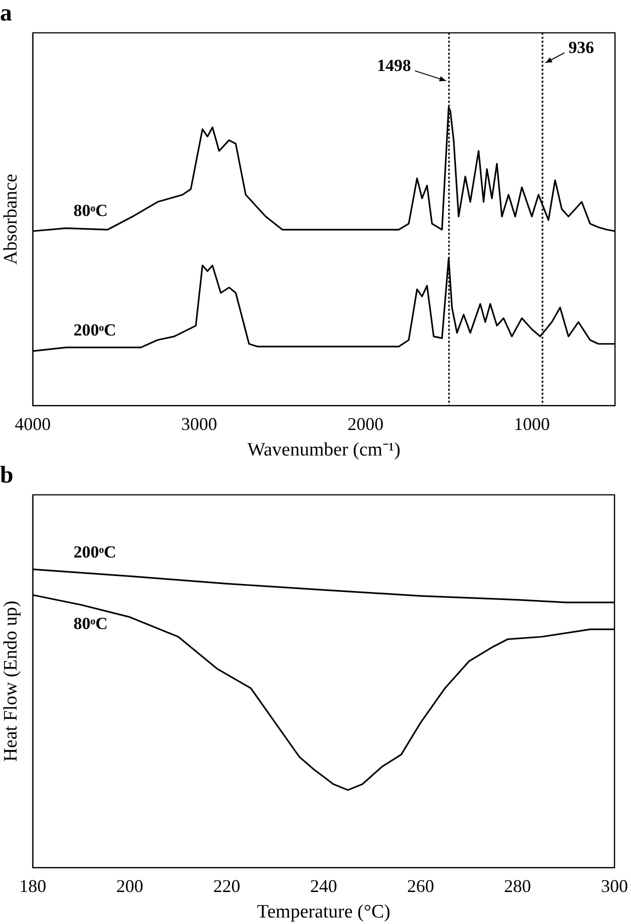  What do you see at coordinates (614, 886) in the screenshot?
I see `x-tick-label: 300` at bounding box center [614, 886].